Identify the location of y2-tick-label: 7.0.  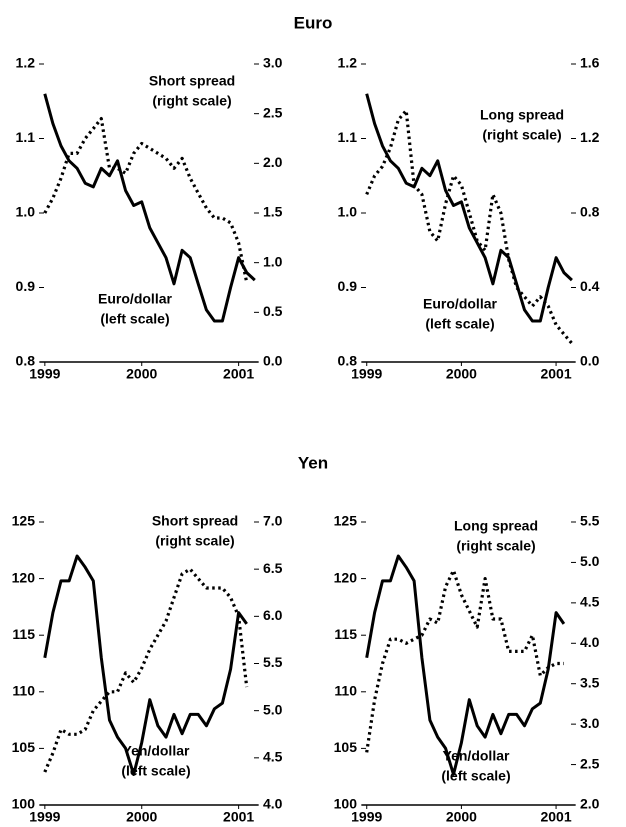
(273, 521).